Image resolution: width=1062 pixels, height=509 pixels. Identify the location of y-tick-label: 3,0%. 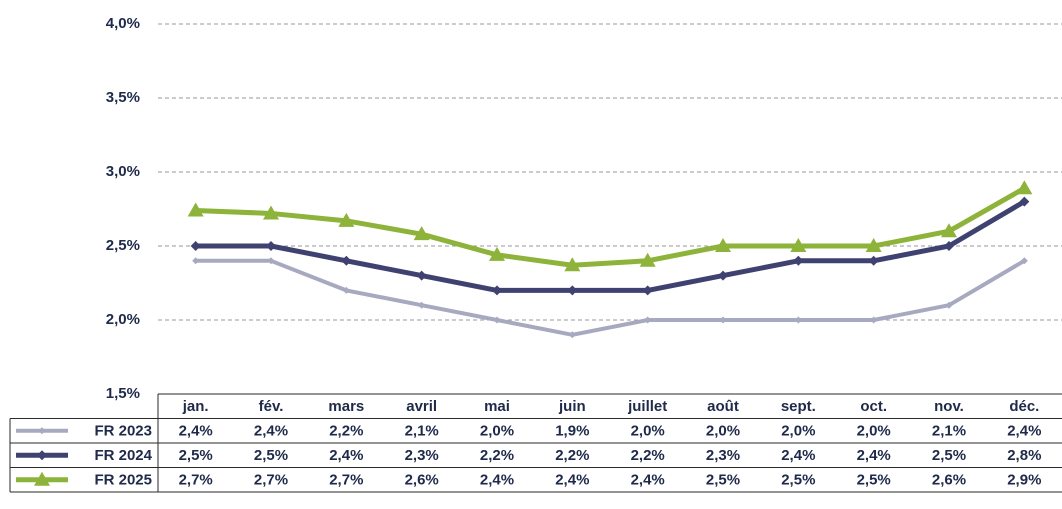
(123, 171).